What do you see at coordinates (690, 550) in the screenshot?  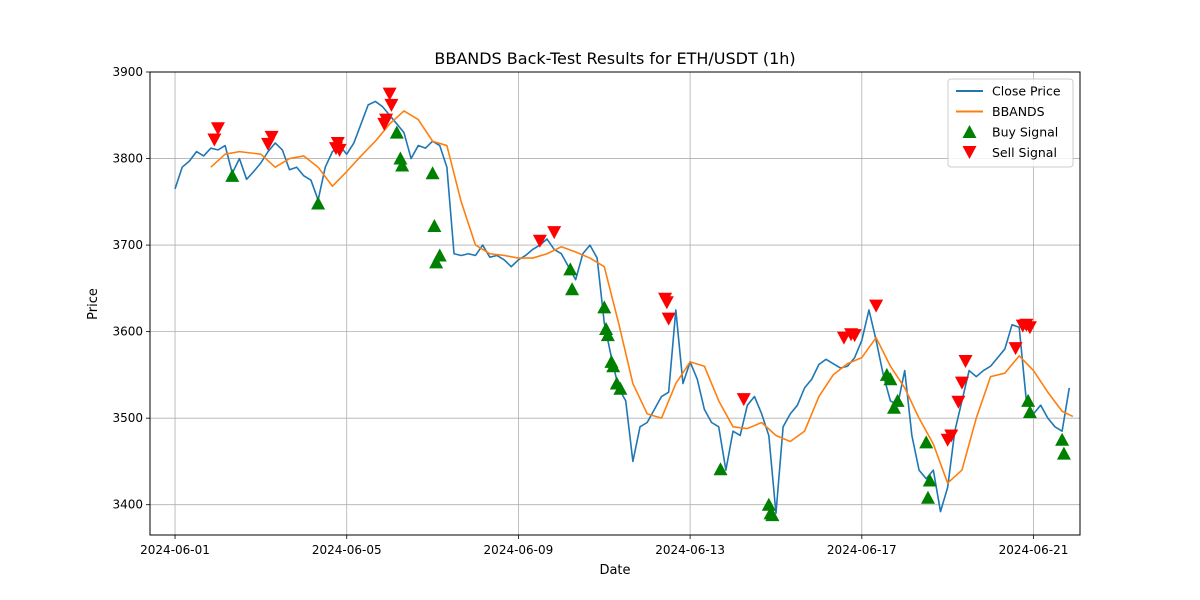 I see `x-tick-label: 2024-06-13` at bounding box center [690, 550].